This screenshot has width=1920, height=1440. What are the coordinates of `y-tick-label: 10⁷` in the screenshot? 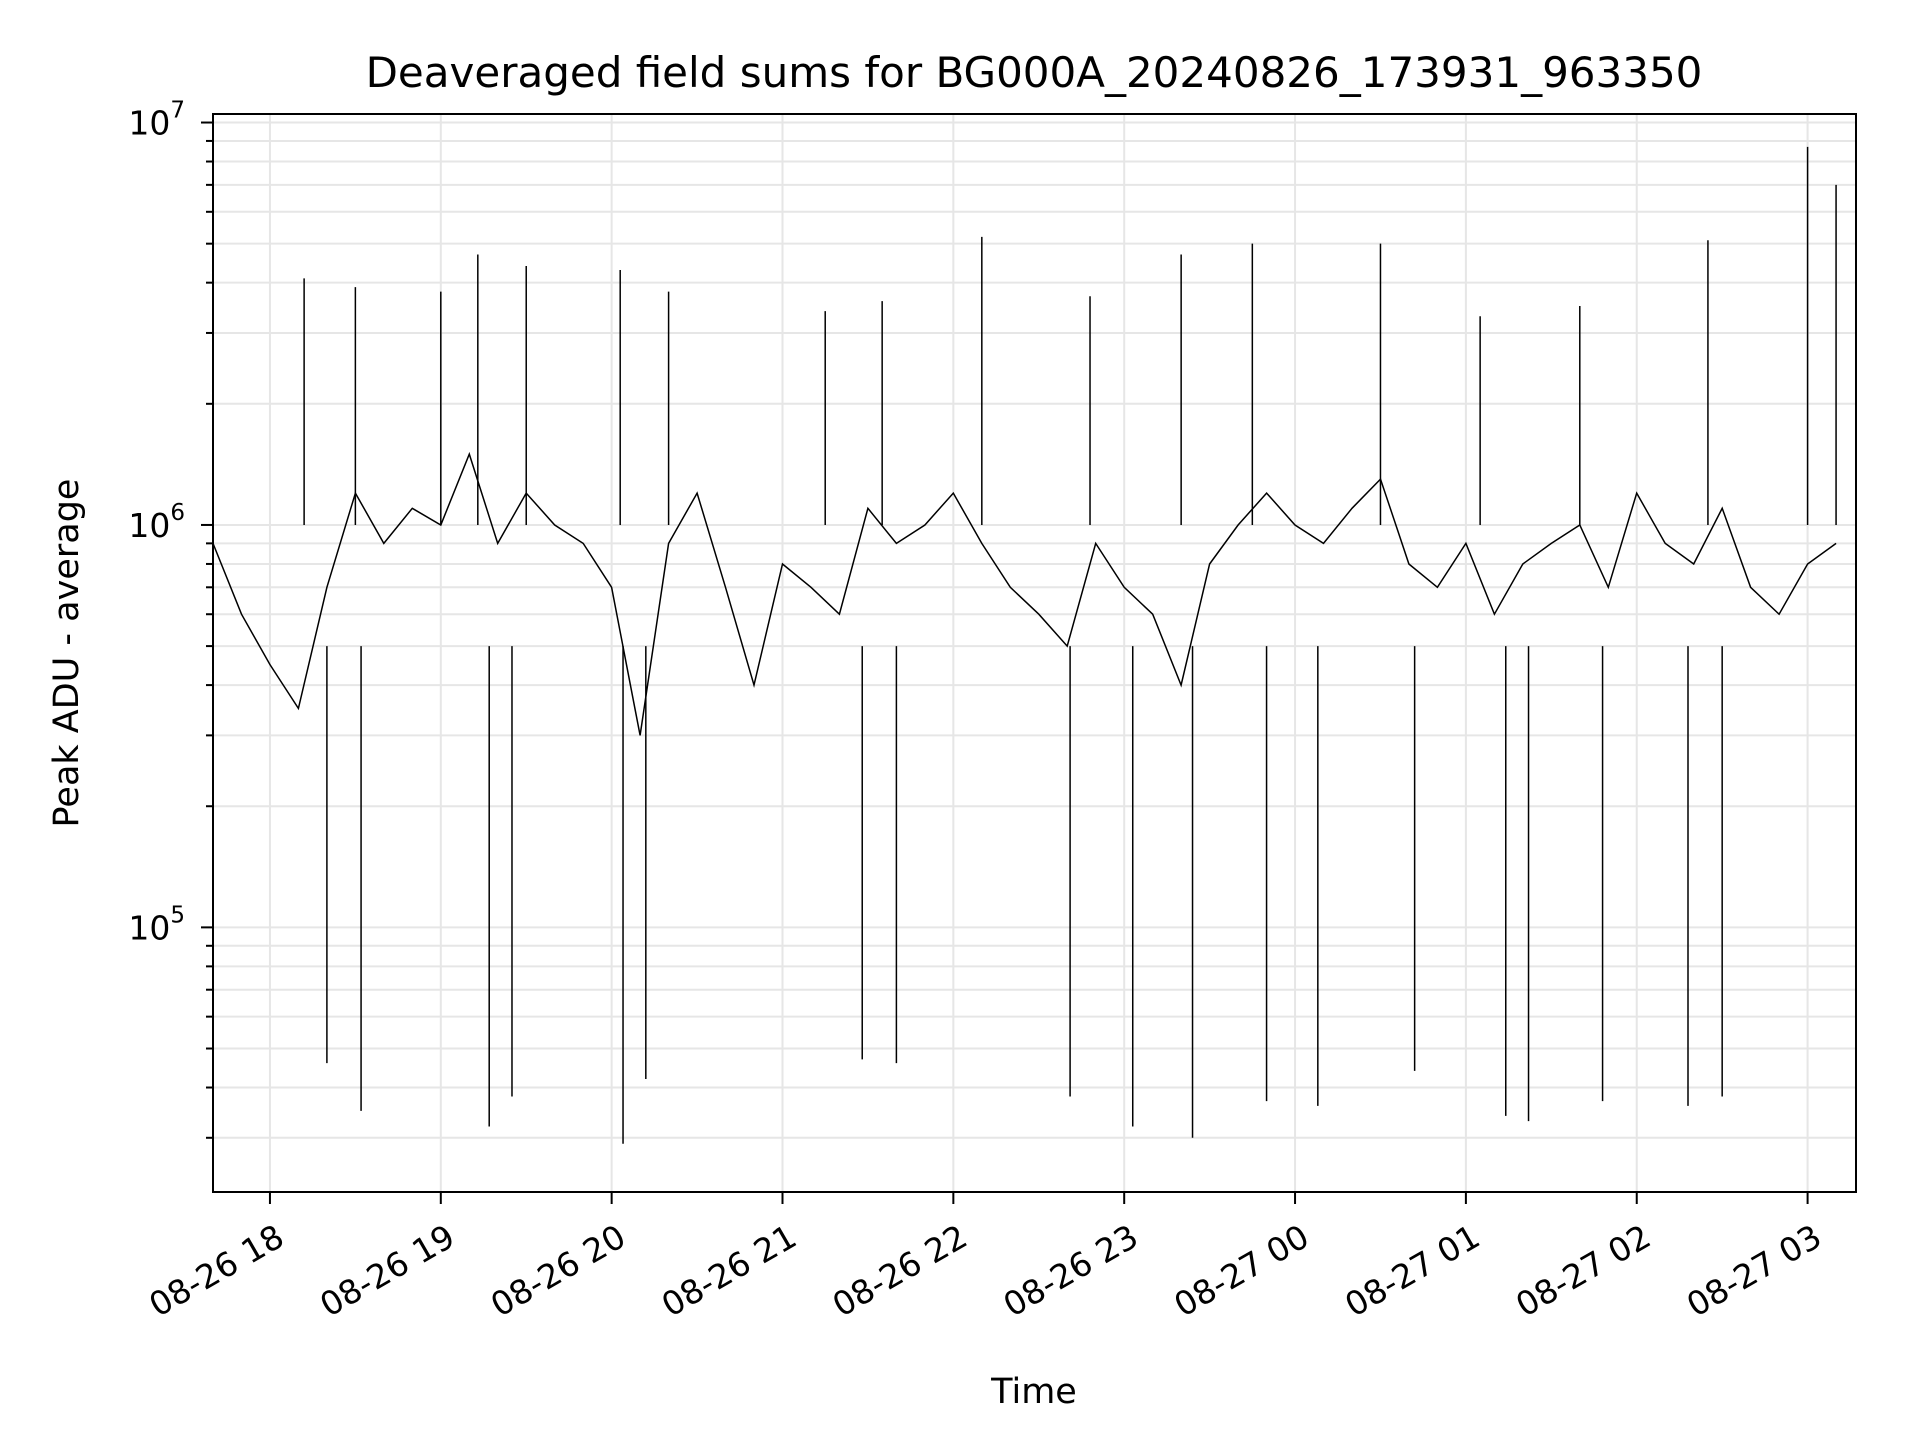 It's located at (156, 120).